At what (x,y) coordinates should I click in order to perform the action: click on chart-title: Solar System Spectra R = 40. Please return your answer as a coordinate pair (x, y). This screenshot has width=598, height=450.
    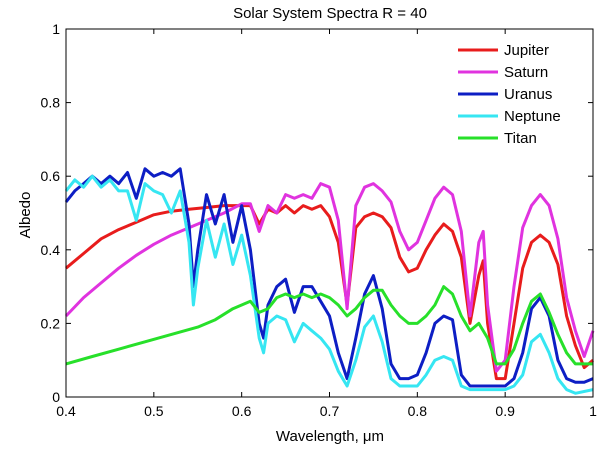
    Looking at the image, I should click on (330, 13).